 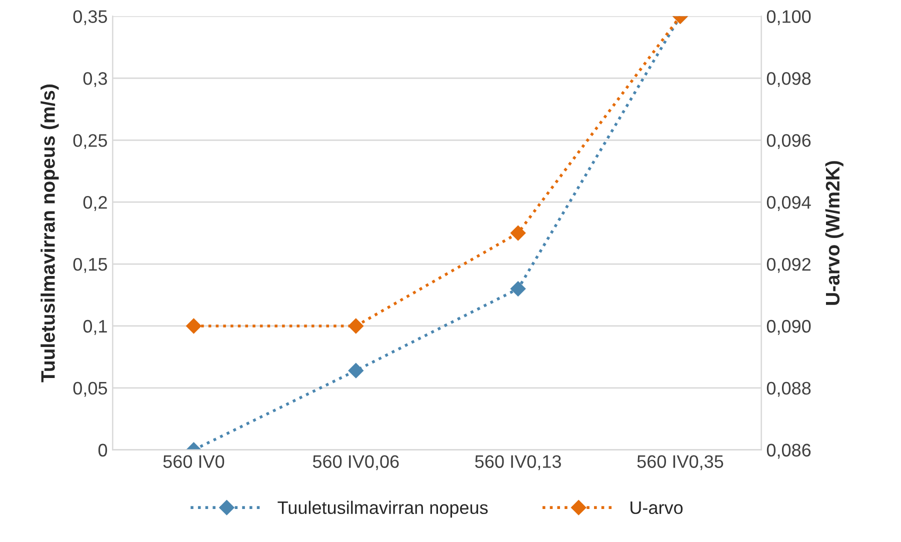 I want to click on y-tick-label: 0,2, so click(x=95, y=203).